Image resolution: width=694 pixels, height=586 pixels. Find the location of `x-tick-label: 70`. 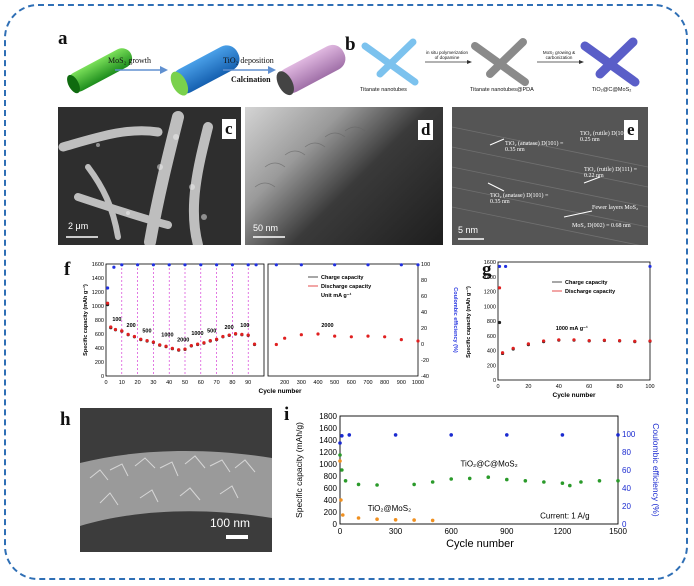

x-tick-label: 70 is located at coordinates (217, 383).